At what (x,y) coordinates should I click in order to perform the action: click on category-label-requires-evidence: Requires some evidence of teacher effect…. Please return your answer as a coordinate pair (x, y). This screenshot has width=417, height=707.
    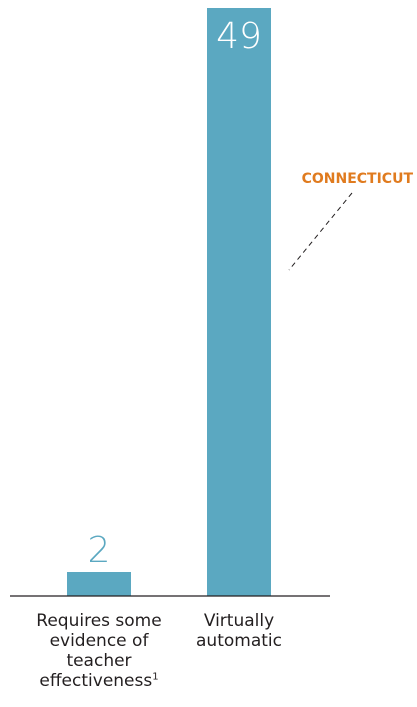
    Looking at the image, I should click on (99, 651).